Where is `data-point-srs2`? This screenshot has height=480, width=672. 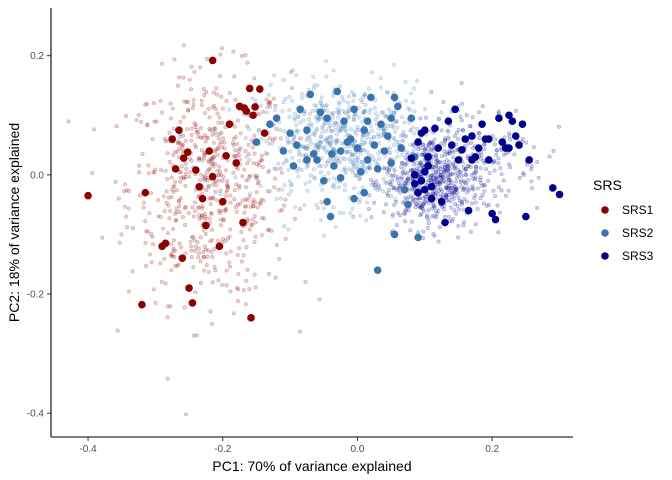 data-point-srs2 is located at coordinates (313, 154).